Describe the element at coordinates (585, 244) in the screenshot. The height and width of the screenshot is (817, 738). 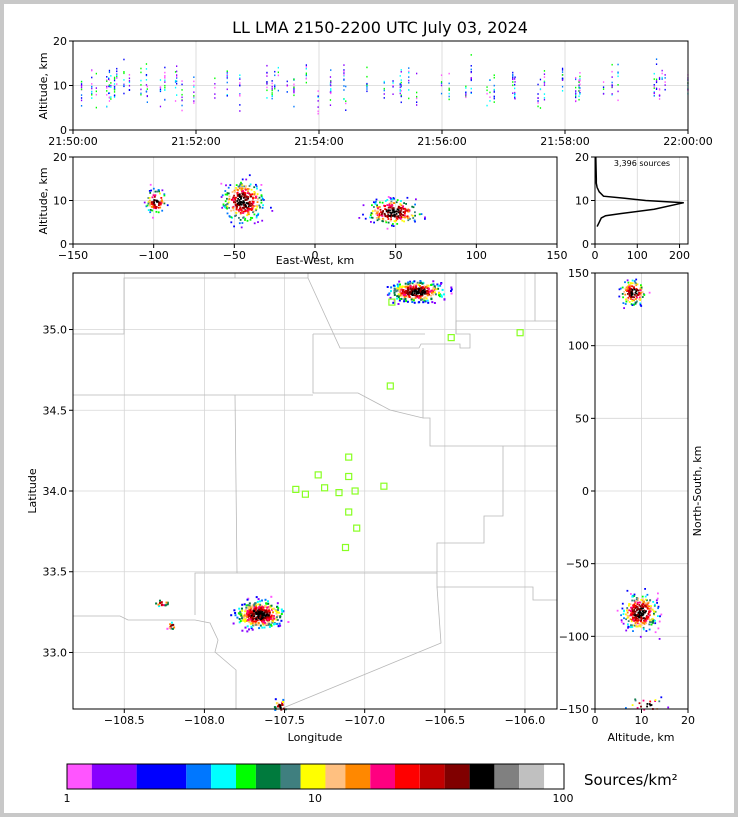
I see `histogram-y-tick-label: 0` at that location.